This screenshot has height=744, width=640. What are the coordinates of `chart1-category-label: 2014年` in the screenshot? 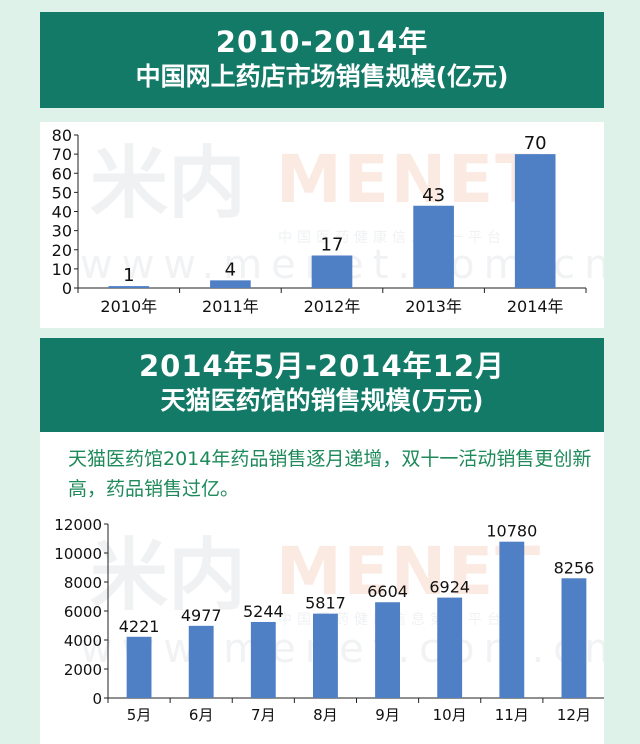 It's located at (535, 306).